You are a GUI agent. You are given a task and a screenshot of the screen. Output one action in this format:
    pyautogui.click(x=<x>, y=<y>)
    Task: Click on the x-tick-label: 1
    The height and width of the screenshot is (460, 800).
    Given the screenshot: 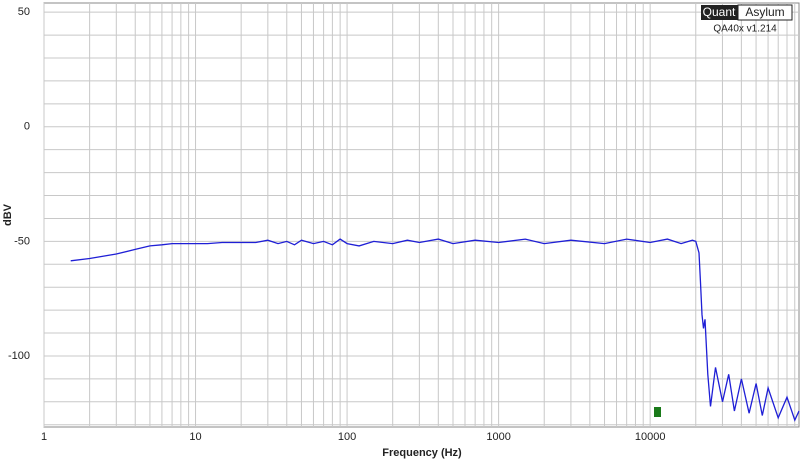 What is the action you would take?
    pyautogui.click(x=44, y=437)
    